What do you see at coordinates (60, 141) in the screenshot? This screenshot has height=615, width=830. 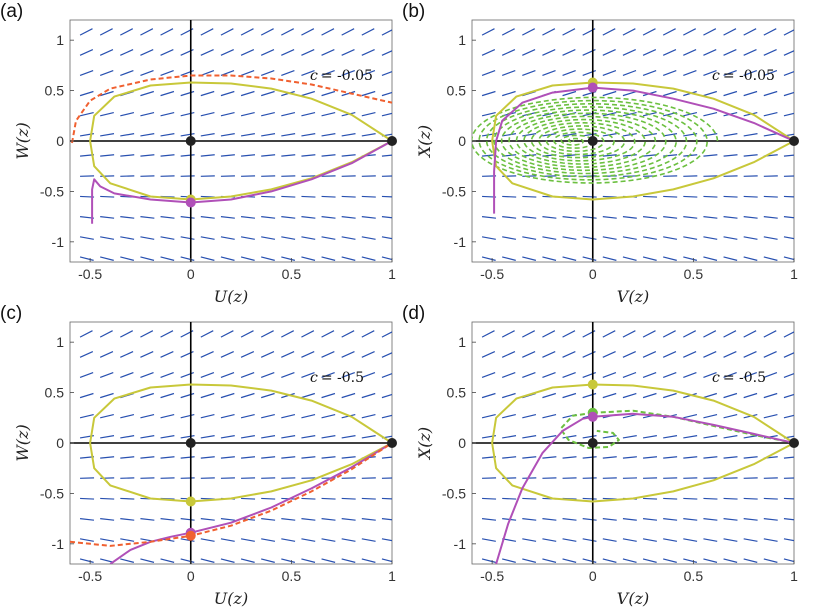 I see `y-tick-label: 0` at bounding box center [60, 141].